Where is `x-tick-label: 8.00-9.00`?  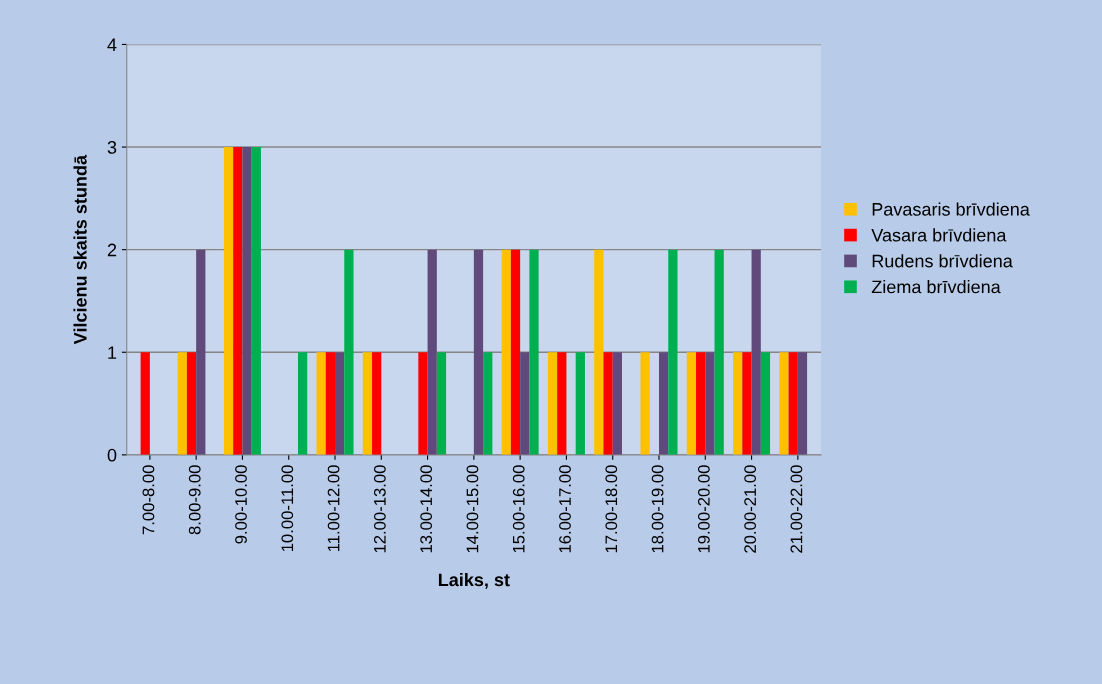
x-tick-label: 8.00-9.00 is located at coordinates (194, 500).